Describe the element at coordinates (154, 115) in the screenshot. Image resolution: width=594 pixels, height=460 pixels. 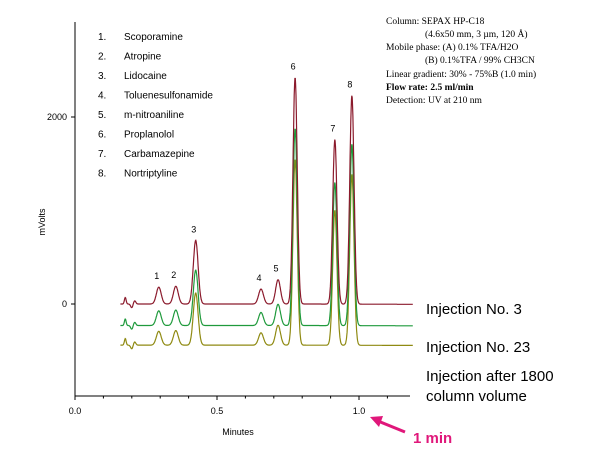
I see `compound-name: m-nitroaniline` at that location.